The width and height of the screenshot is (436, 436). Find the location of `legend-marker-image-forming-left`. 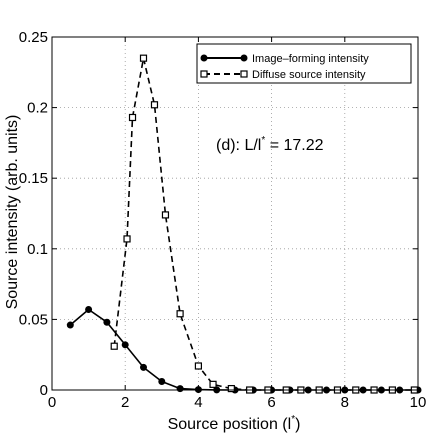

legend-marker-image-forming-left is located at coordinates (204, 58).